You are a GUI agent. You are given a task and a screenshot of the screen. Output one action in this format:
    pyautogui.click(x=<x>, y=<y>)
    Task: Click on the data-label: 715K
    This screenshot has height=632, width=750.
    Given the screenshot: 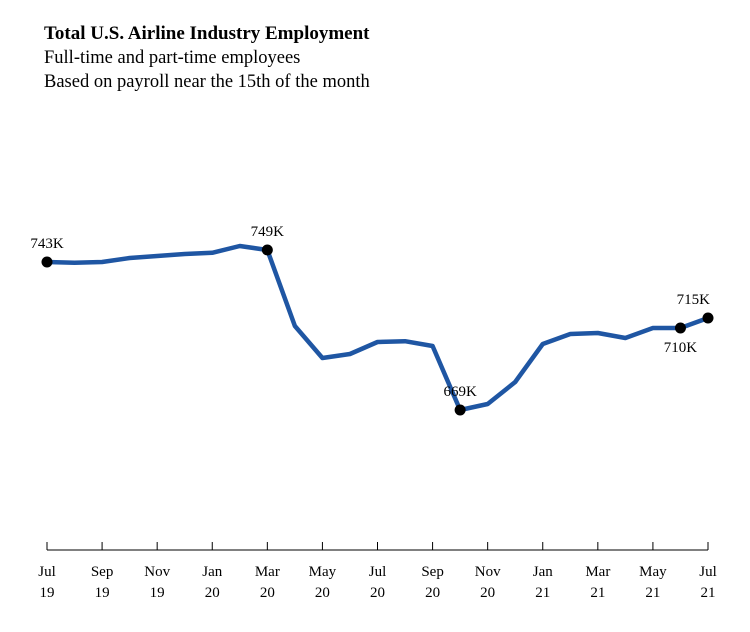 What is the action you would take?
    pyautogui.click(x=694, y=300)
    